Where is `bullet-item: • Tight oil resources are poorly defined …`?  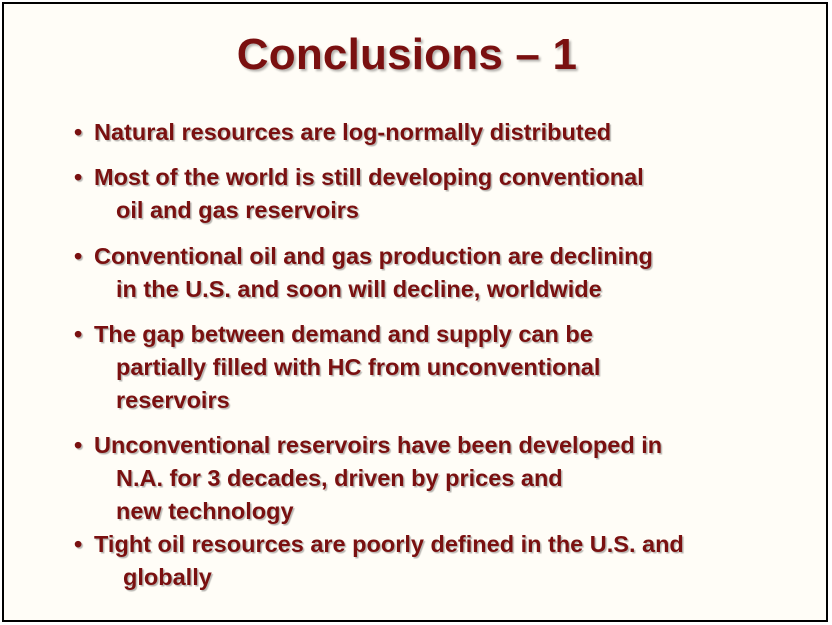 bullet-item: • Tight oil resources are poorly defined … is located at coordinates (379, 561).